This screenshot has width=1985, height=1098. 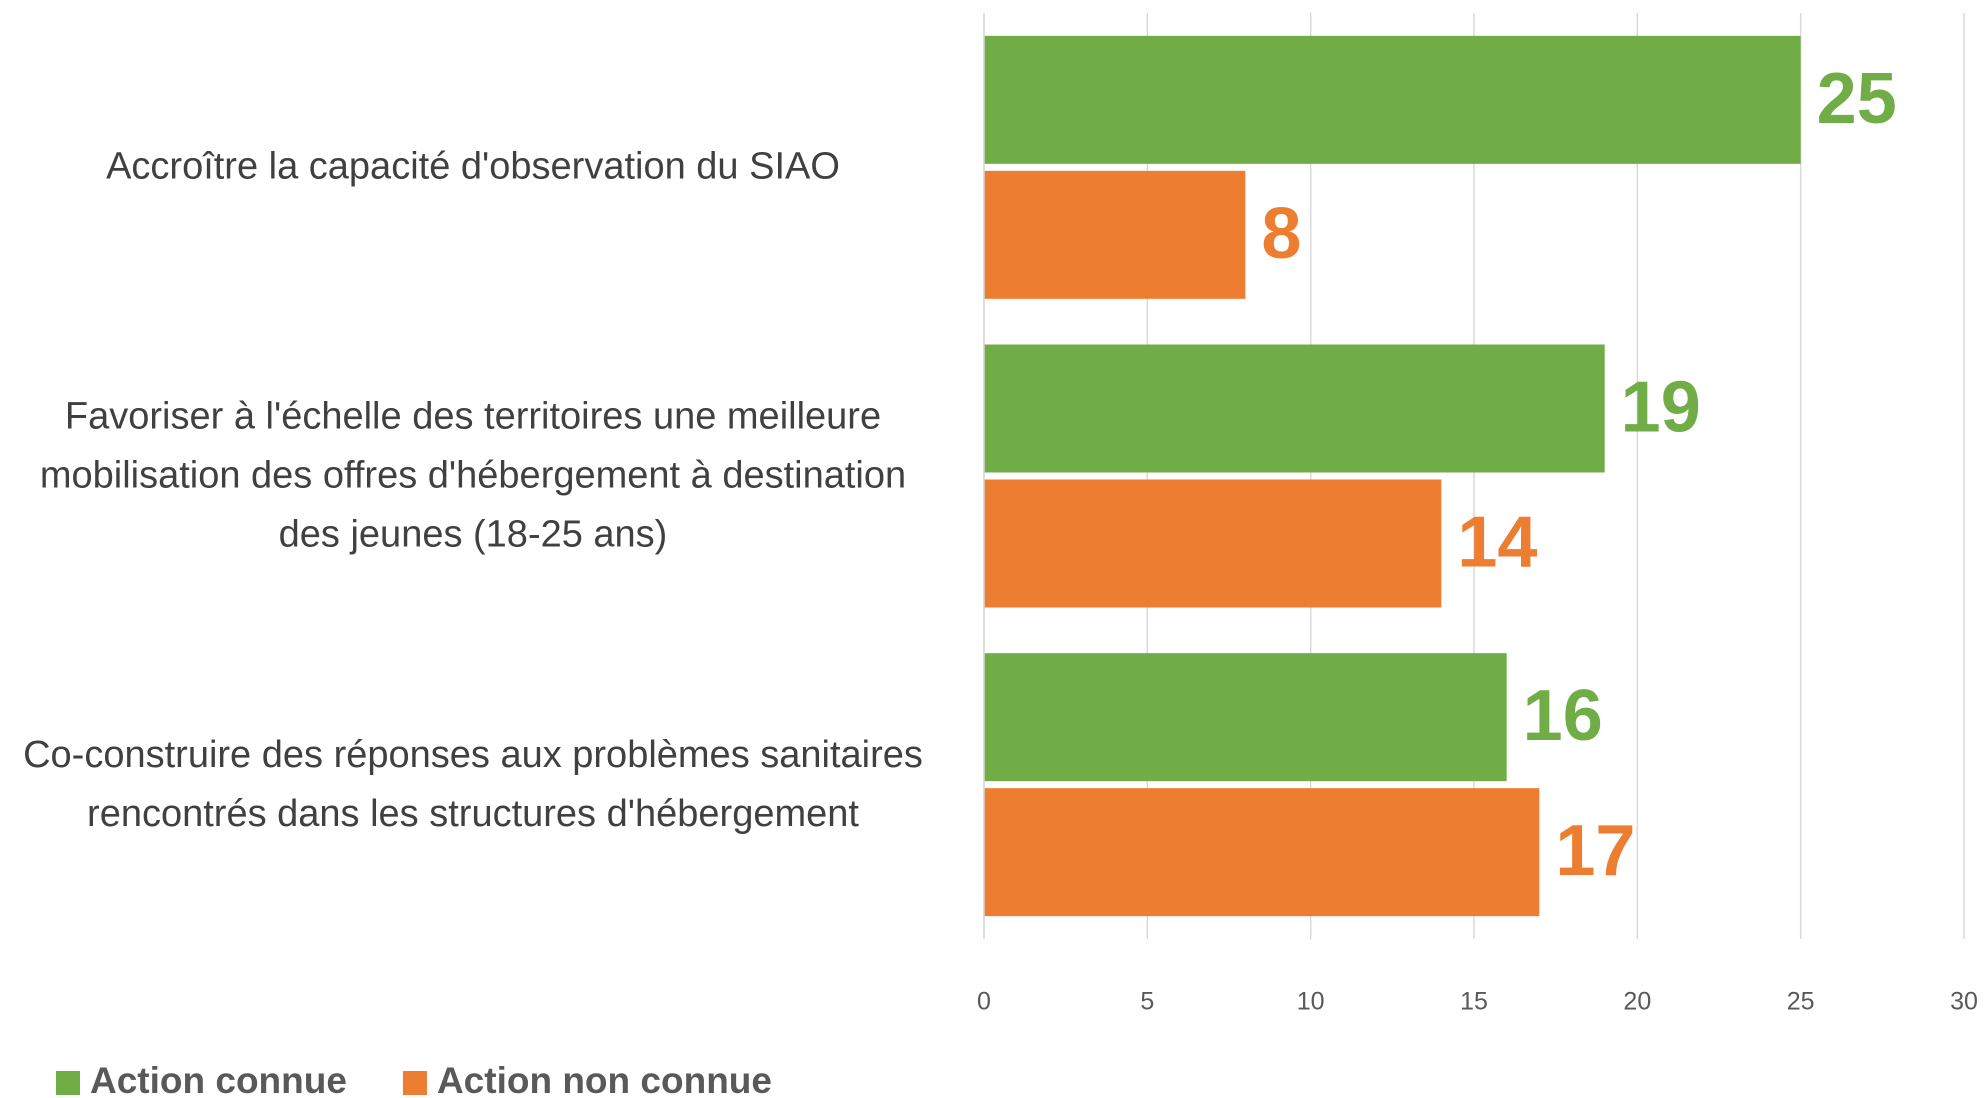 What do you see at coordinates (1311, 1002) in the screenshot?
I see `x-tick-label: 10` at bounding box center [1311, 1002].